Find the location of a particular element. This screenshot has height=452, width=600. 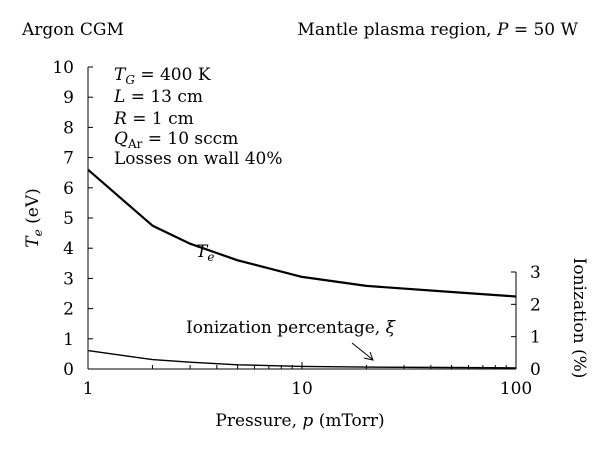

x-axis-title: Pressure, p (mTorr) is located at coordinates (299, 421).